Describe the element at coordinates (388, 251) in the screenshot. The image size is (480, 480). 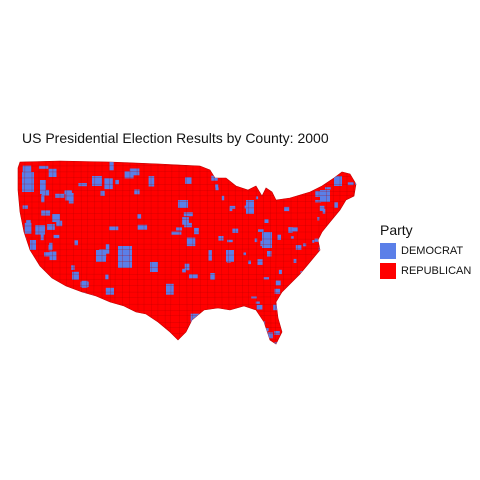
I see `legend-swatch-democrat` at that location.